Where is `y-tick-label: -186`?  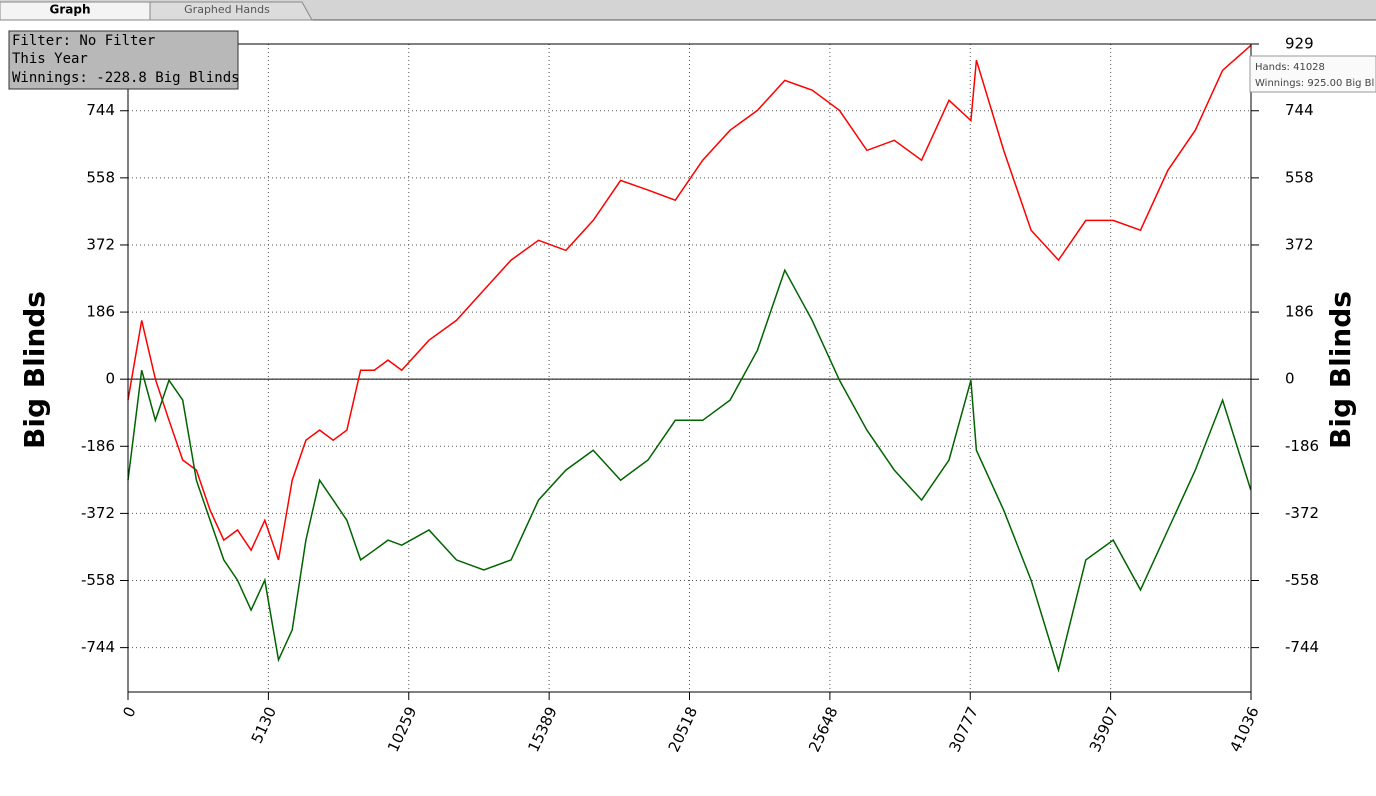
y-tick-label: -186 is located at coordinates (98, 446).